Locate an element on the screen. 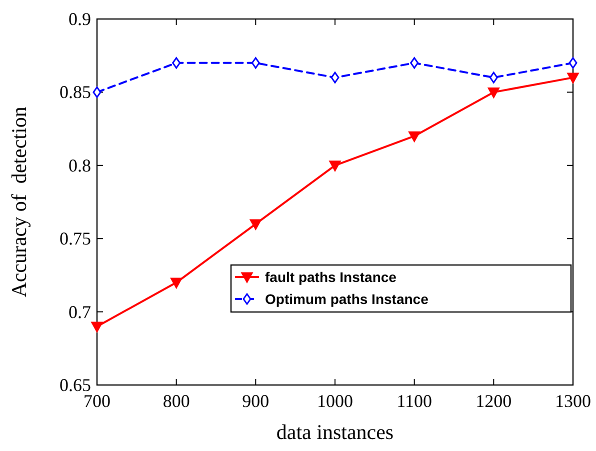 This screenshot has width=596, height=451. x-tick-label: 900 is located at coordinates (256, 401).